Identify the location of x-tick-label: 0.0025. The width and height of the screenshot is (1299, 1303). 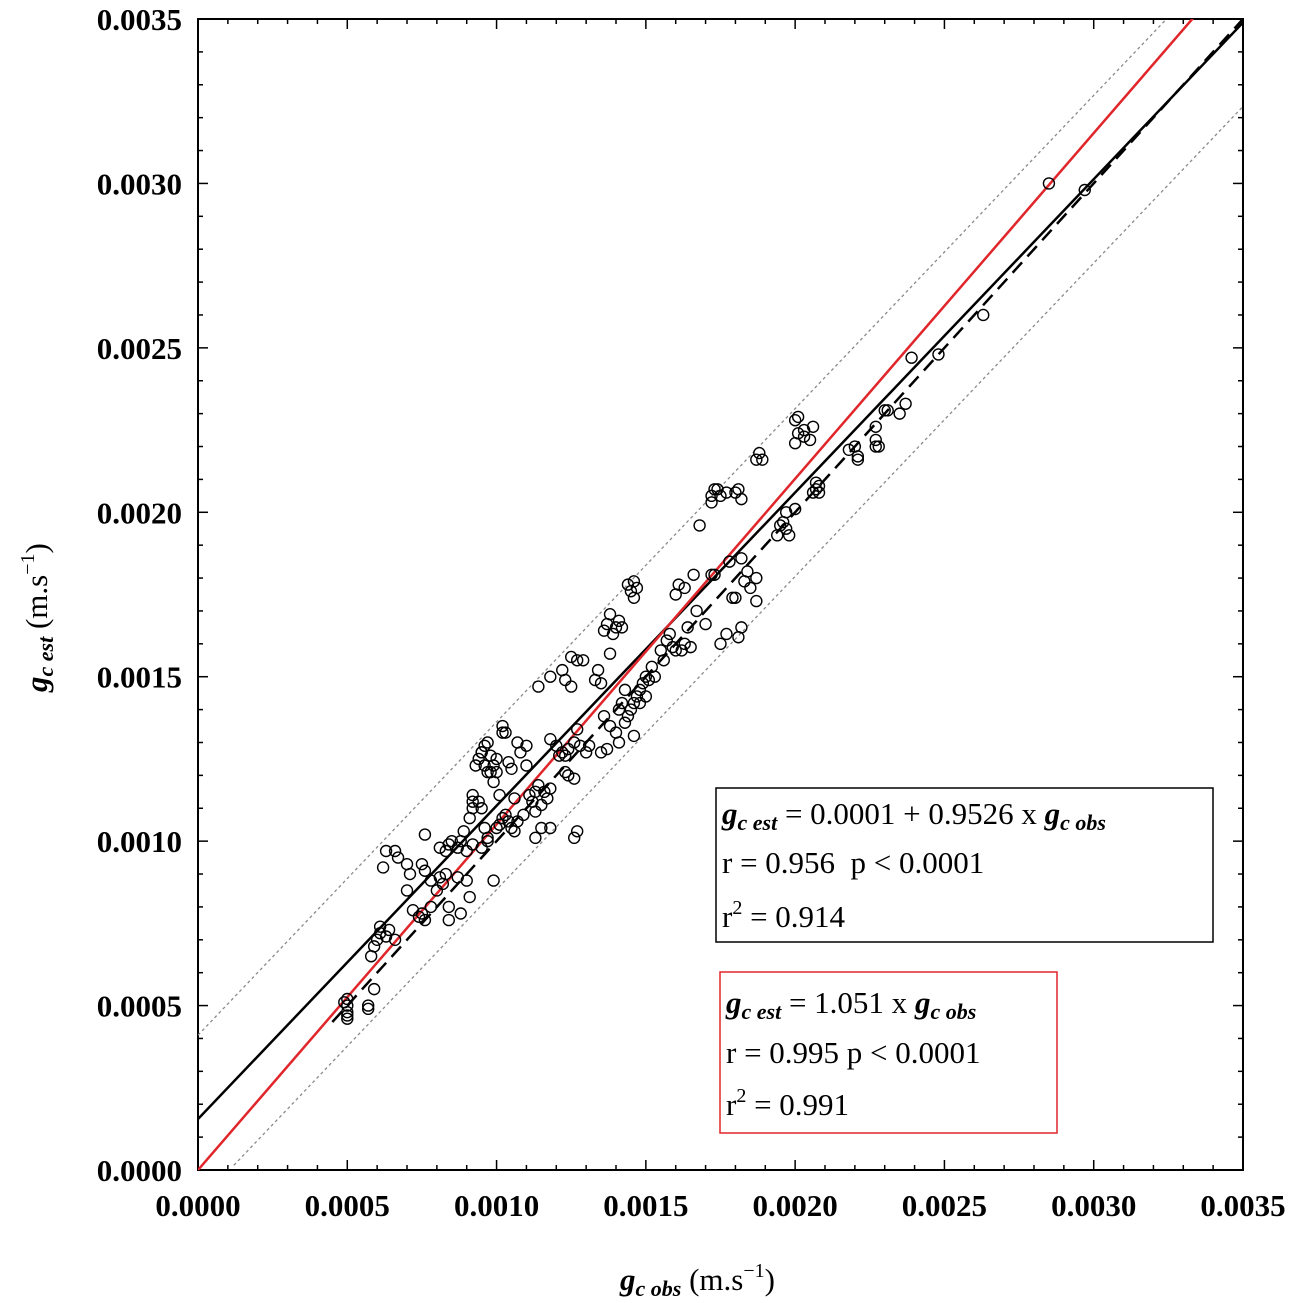
(944, 1205).